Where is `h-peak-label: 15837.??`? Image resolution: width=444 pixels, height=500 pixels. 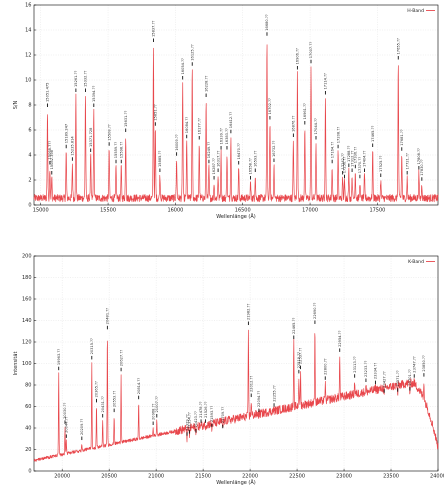 h-peak-label: 15837.?? is located at coordinates (154, 29).